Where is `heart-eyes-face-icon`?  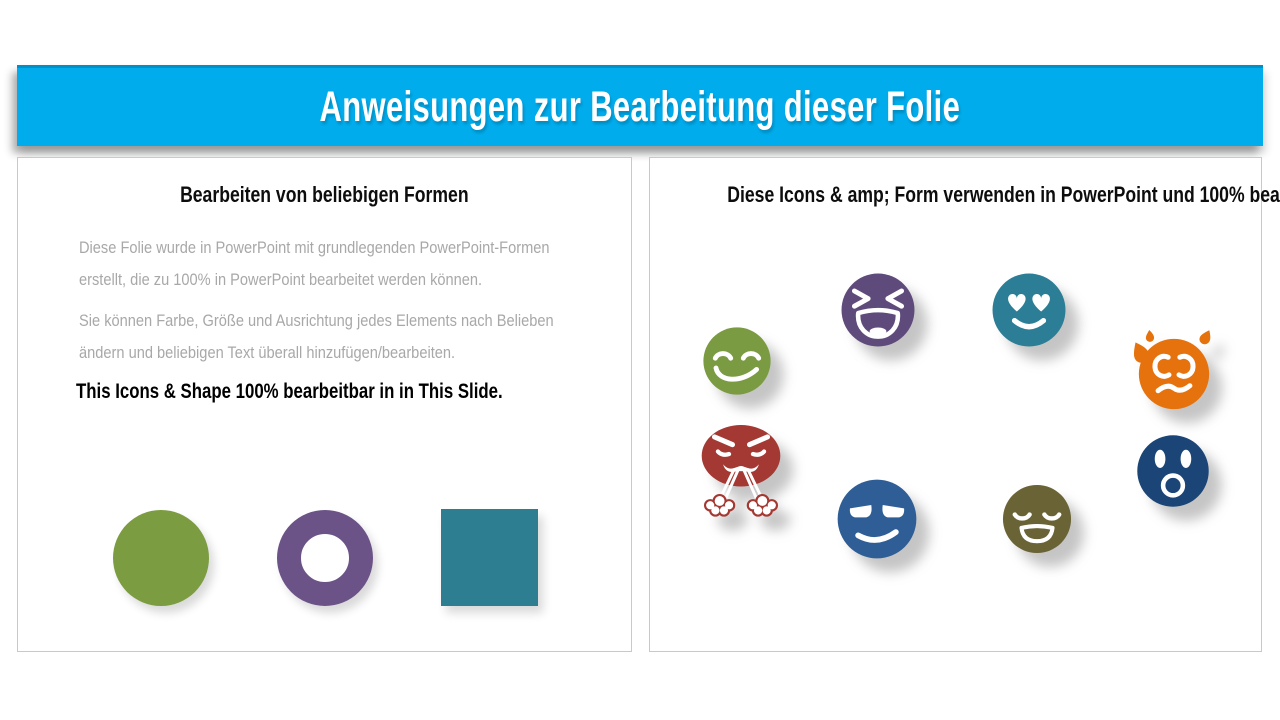 heart-eyes-face-icon is located at coordinates (1029, 310).